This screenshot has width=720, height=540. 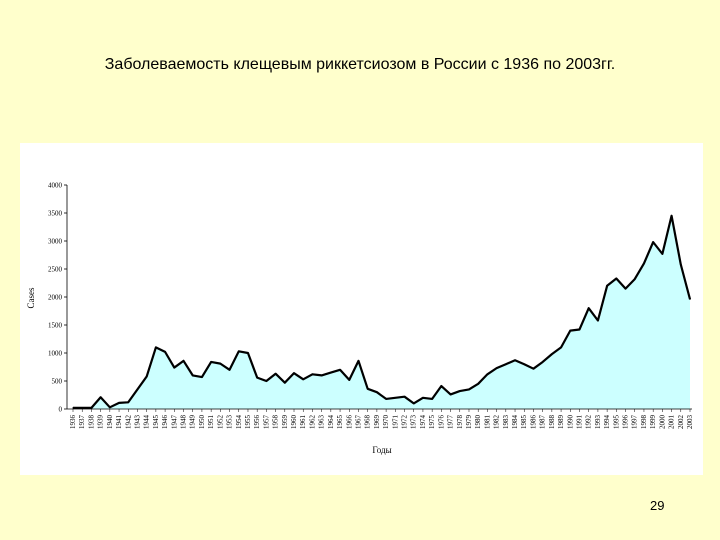 What do you see at coordinates (31, 297) in the screenshot?
I see `y-axis-title: Cases` at bounding box center [31, 297].